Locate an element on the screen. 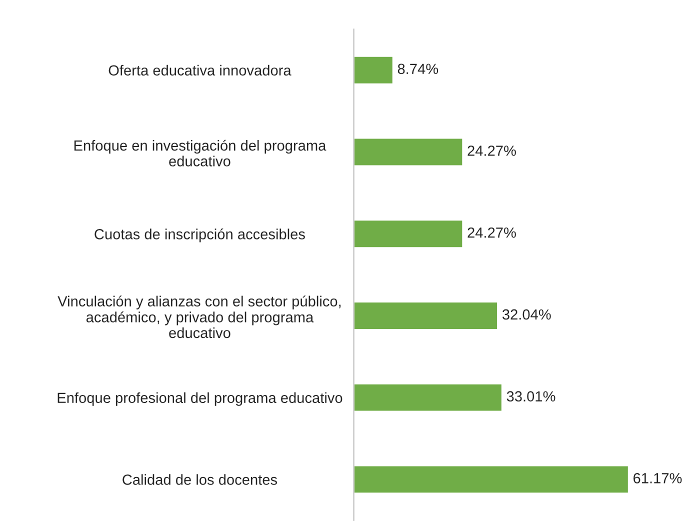 The image size is (687, 531). y-tick-label: Enfoque en investigación del programa educativo is located at coordinates (200, 153).